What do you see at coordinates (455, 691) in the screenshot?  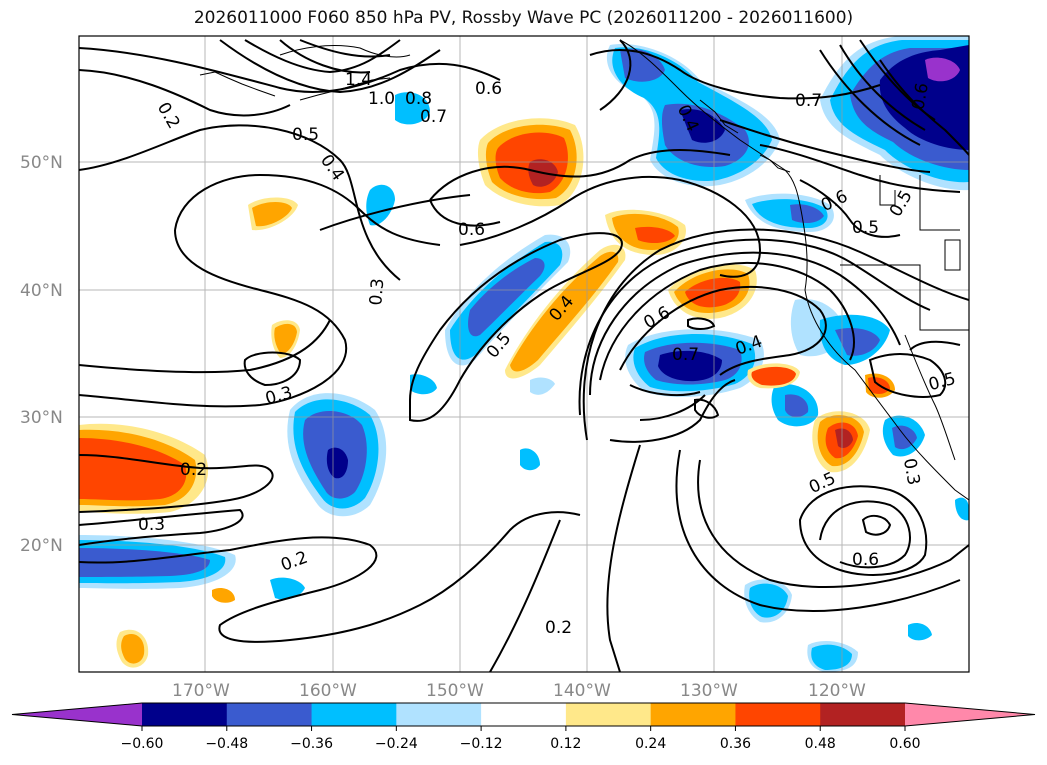 I see `lon-label-150w: 150°W` at bounding box center [455, 691].